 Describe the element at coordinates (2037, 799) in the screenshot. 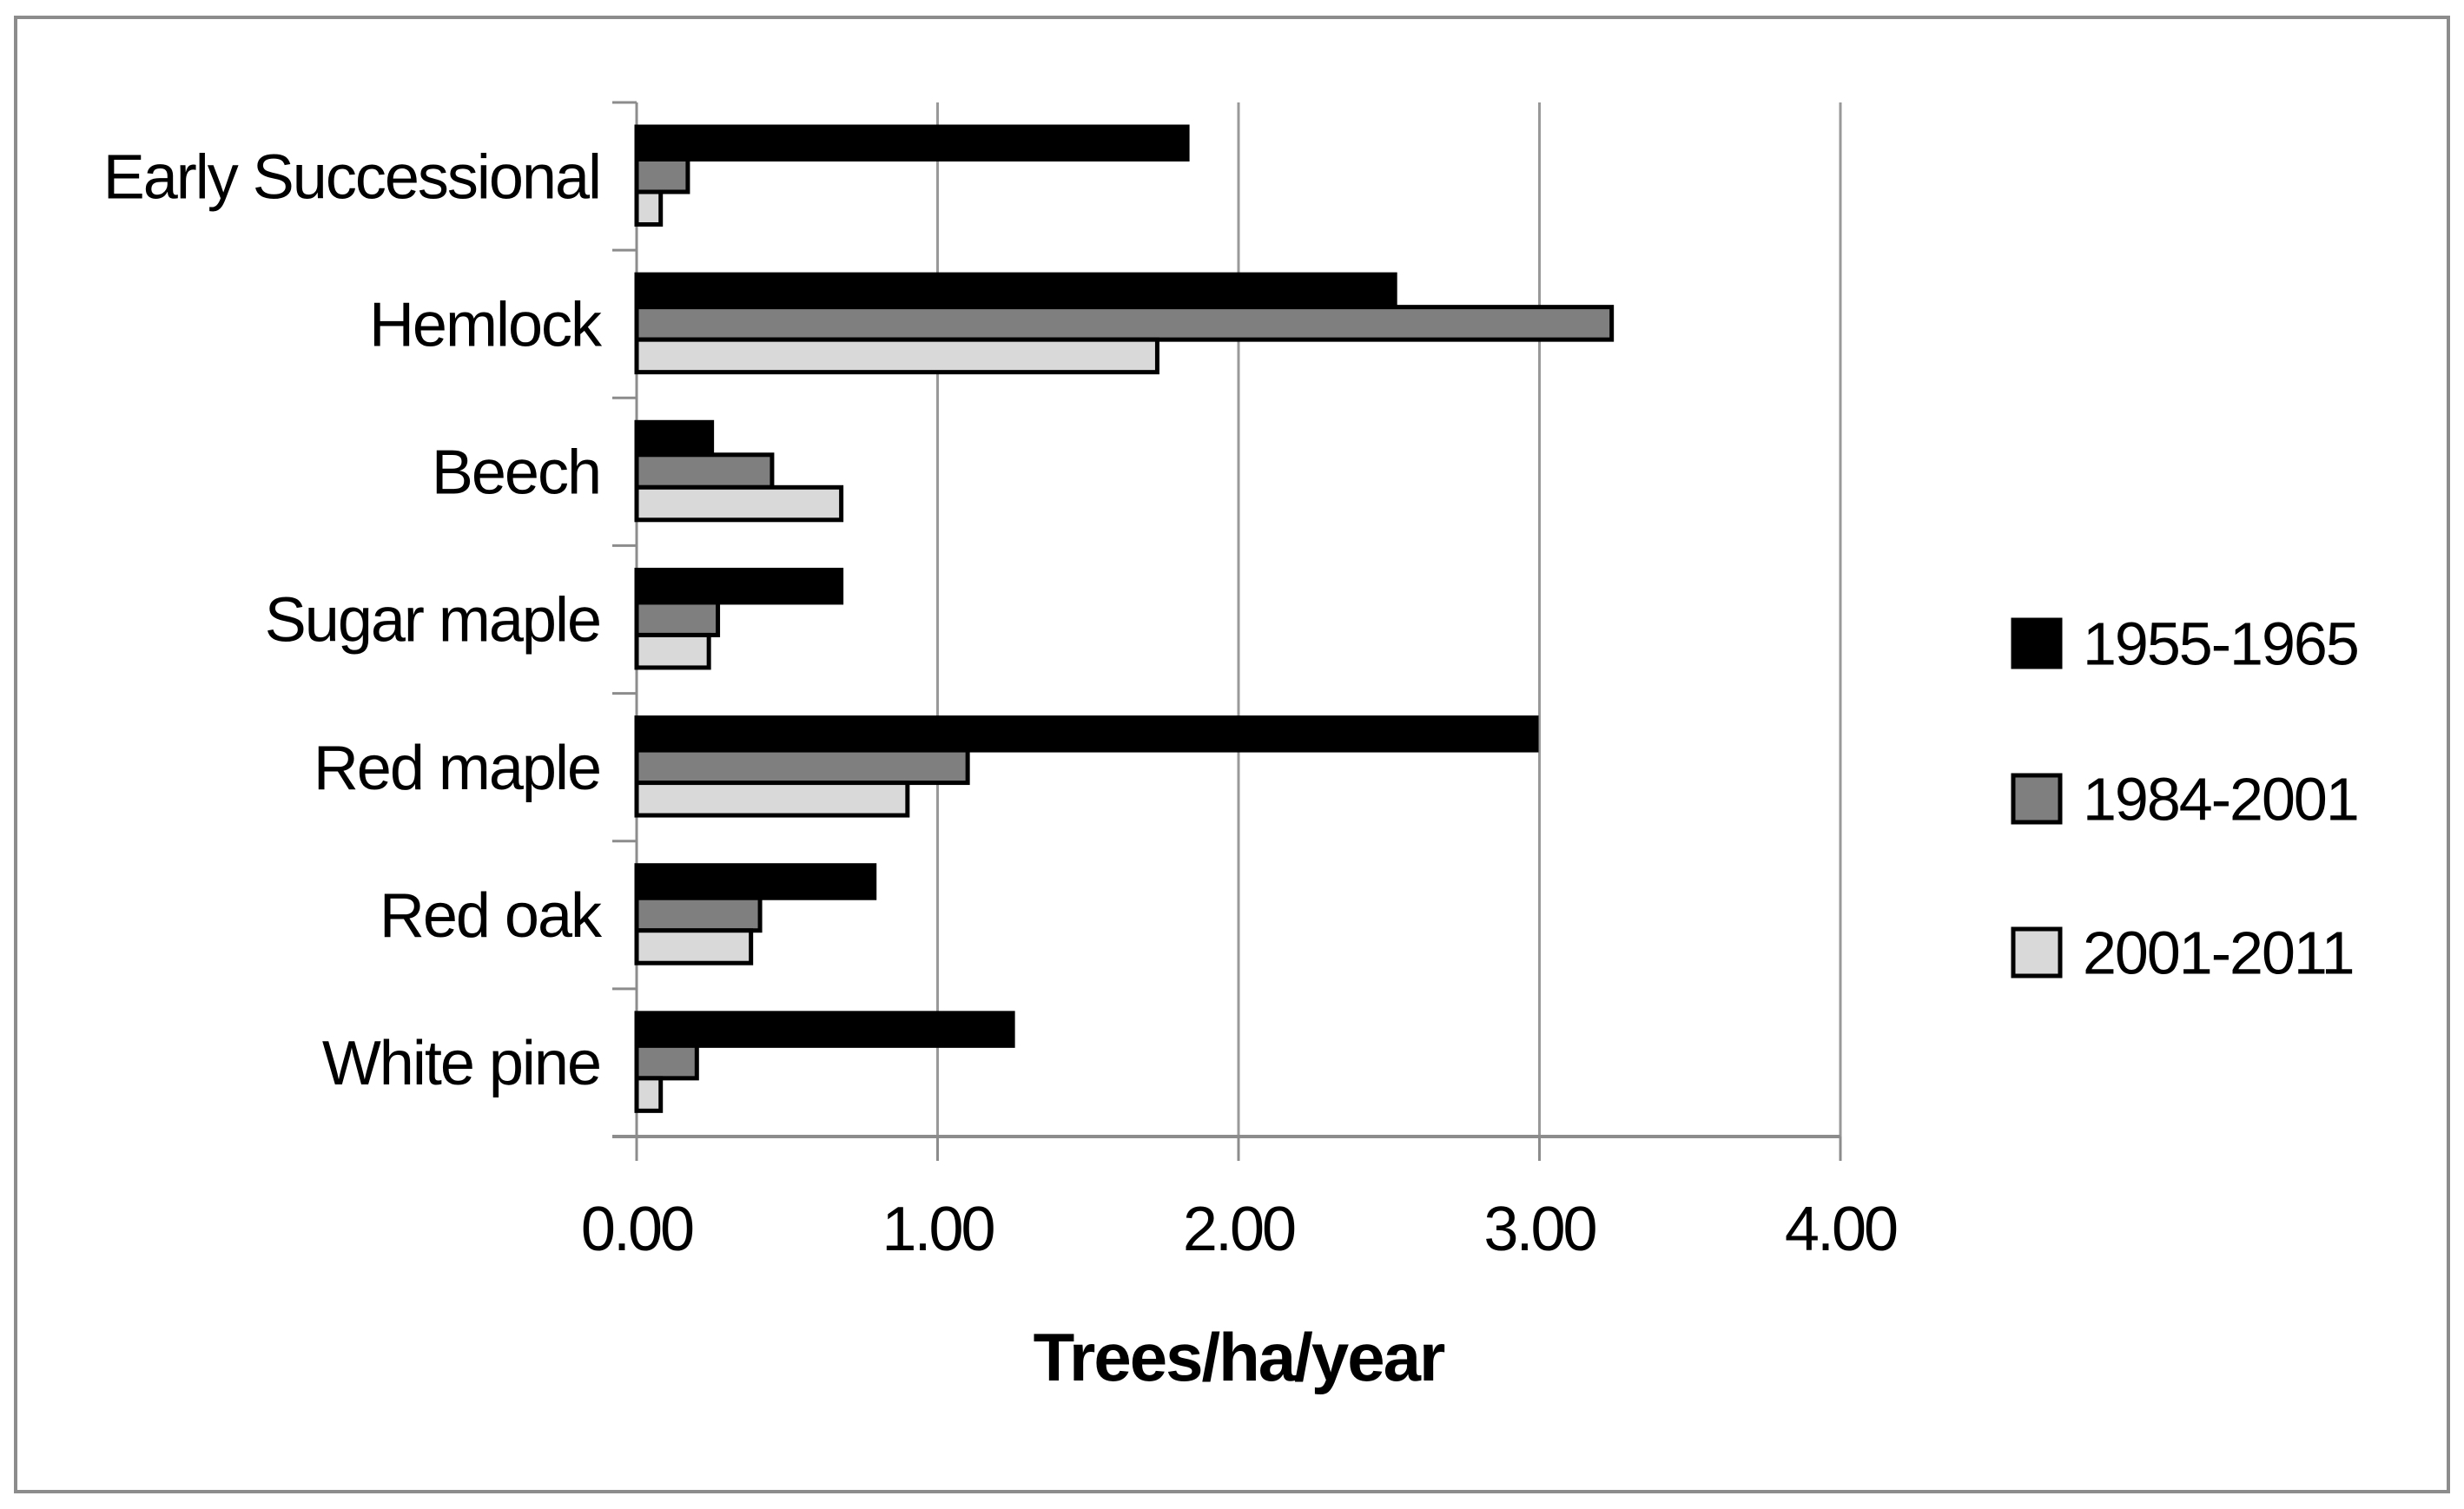

I see `legend-swatch-1984-2001` at that location.